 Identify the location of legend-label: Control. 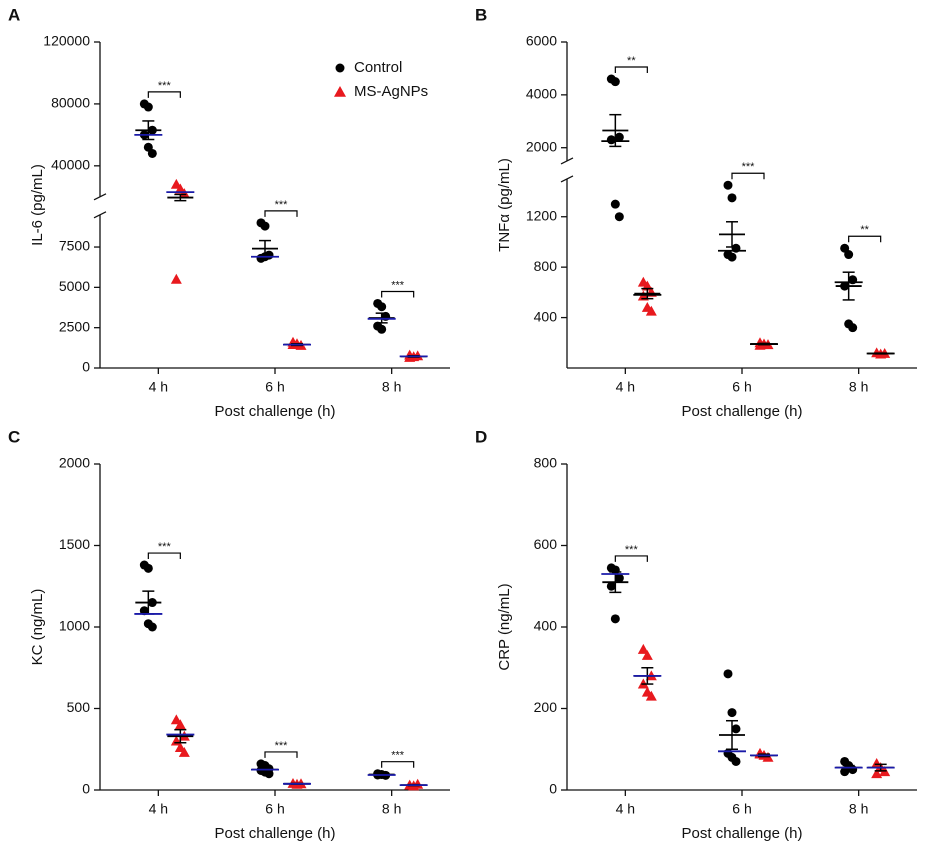
(378, 67).